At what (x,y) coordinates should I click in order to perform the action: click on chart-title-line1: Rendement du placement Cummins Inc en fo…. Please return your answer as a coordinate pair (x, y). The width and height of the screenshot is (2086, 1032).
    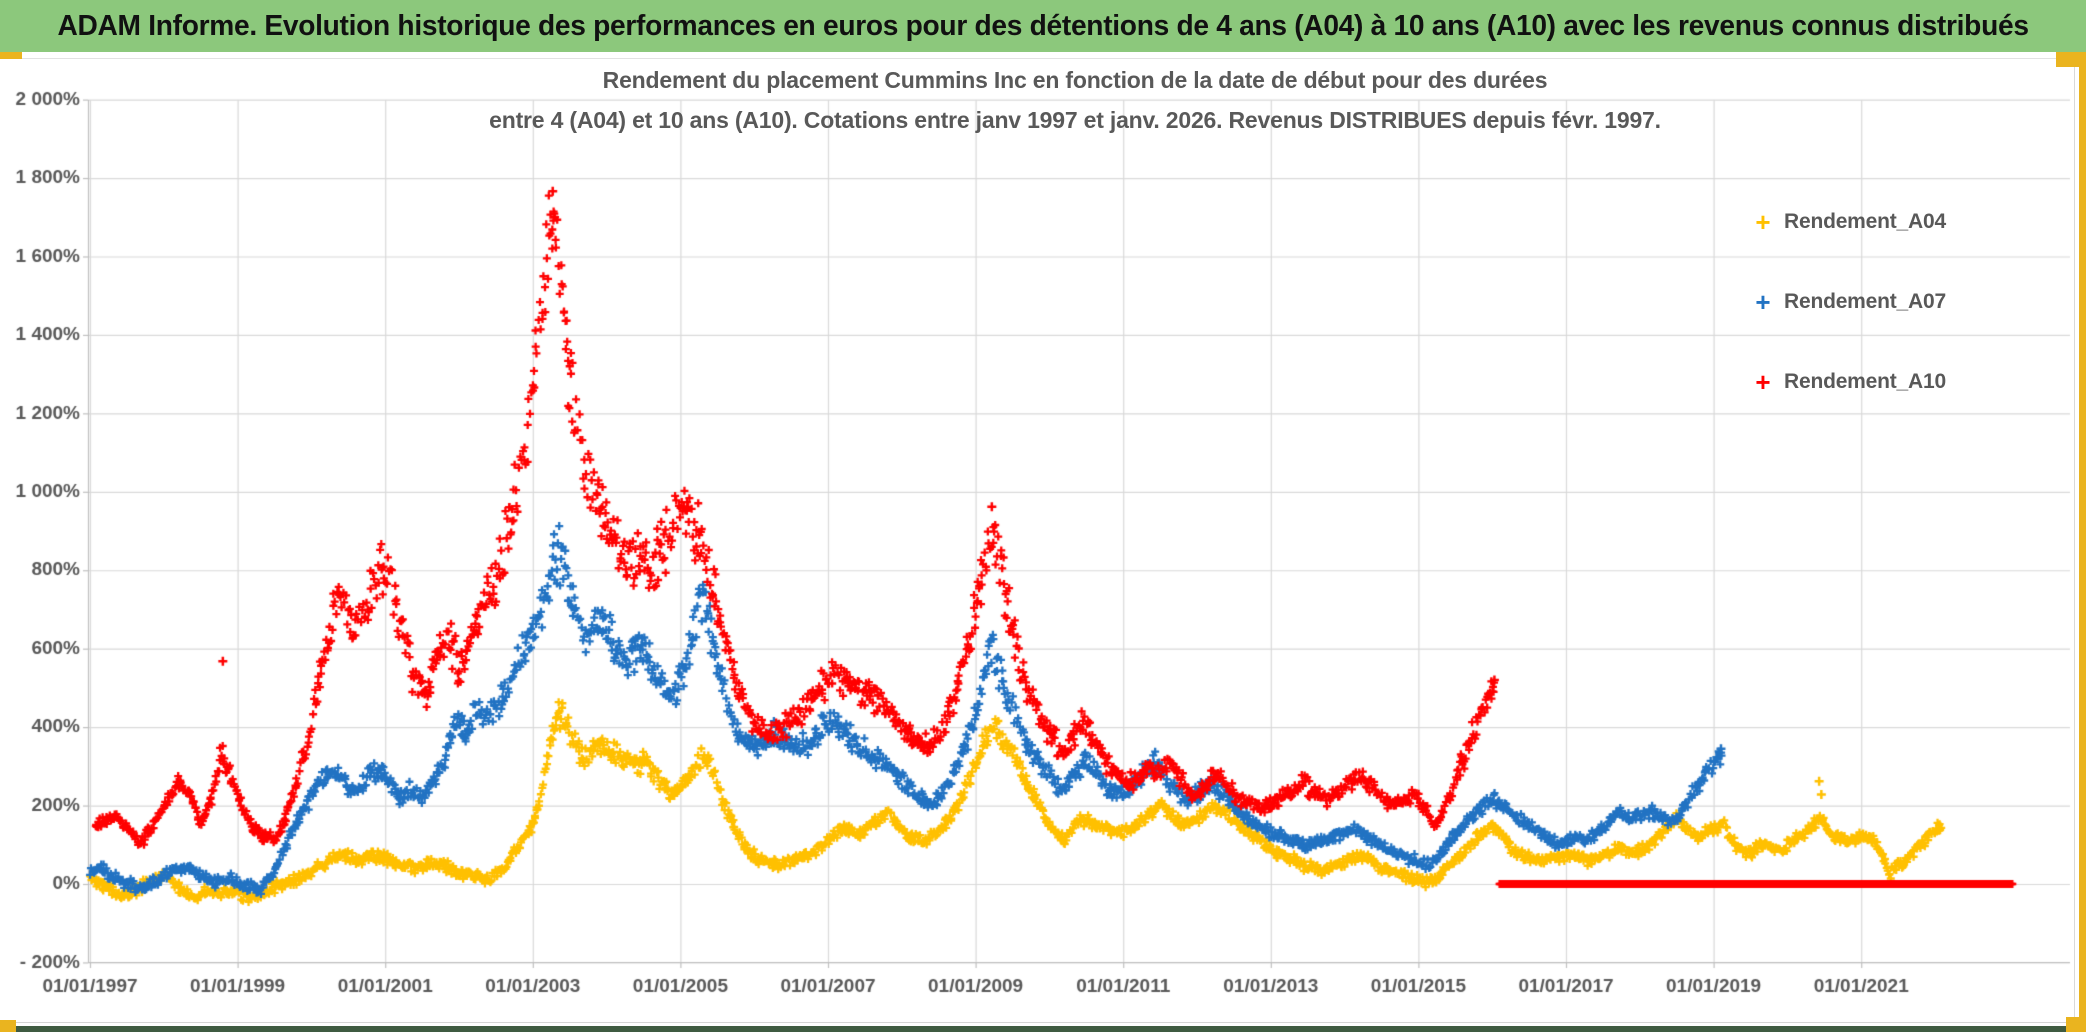
    Looking at the image, I should click on (1075, 80).